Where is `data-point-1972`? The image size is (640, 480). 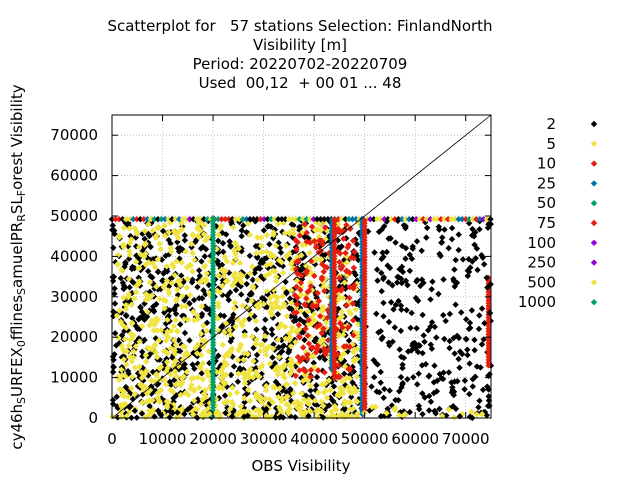
data-point-1972 is located at coordinates (310, 385).